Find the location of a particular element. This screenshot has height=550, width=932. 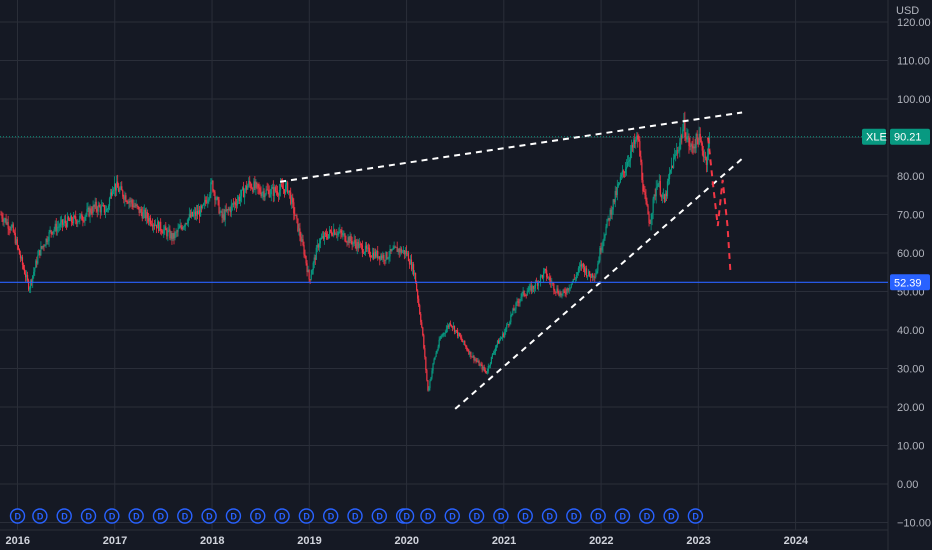

projection-path is located at coordinates (719, 205).